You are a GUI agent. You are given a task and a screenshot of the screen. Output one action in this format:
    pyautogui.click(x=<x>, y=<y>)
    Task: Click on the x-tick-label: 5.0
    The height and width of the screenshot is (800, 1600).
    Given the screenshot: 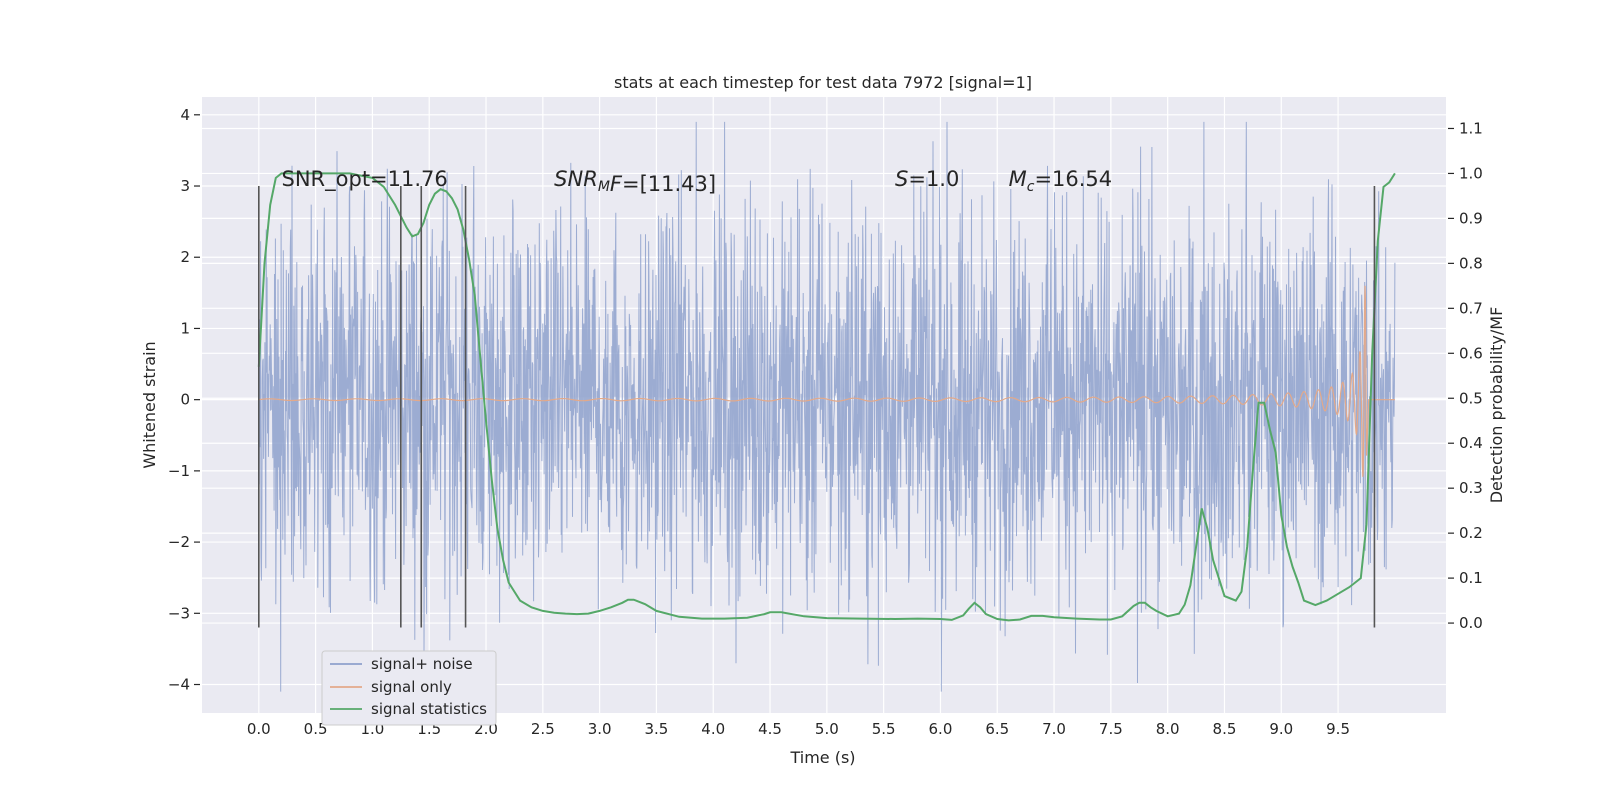 What is the action you would take?
    pyautogui.click(x=827, y=729)
    